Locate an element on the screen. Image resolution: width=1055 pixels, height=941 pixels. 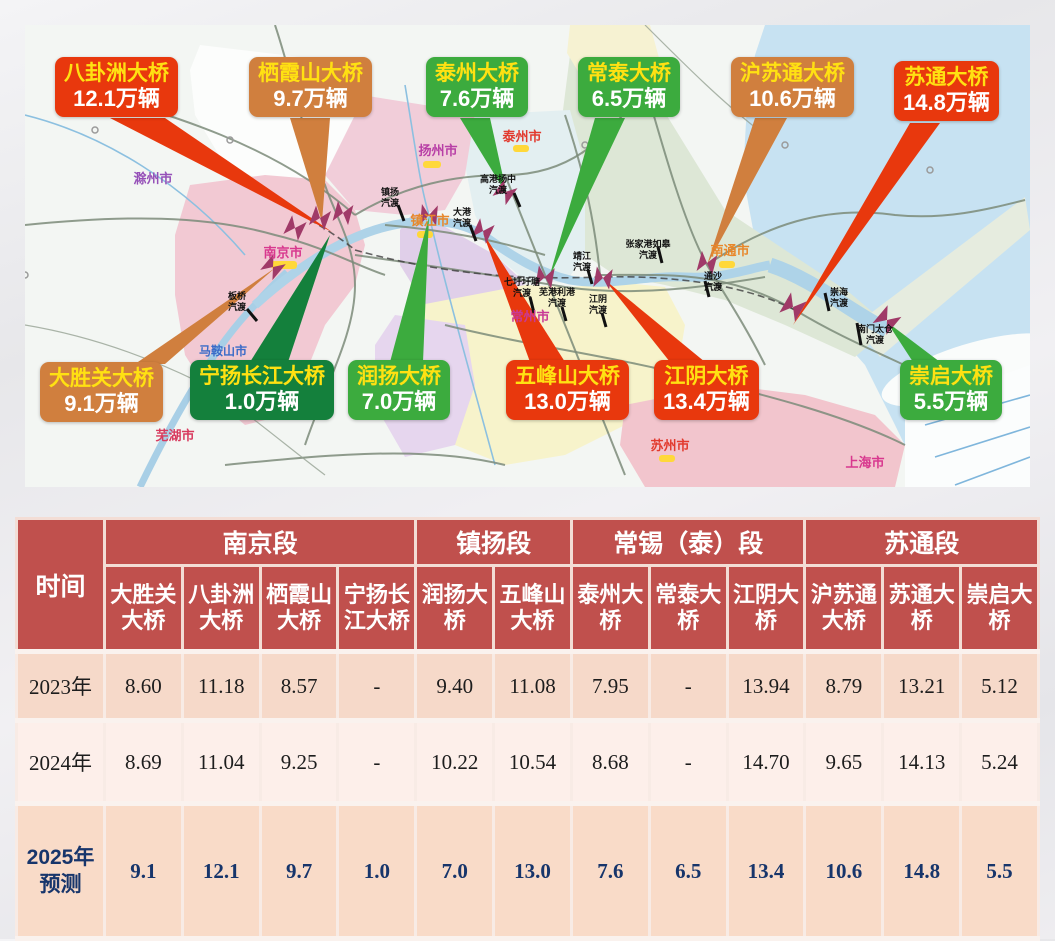
city-label: 南通市 is located at coordinates (729, 250).